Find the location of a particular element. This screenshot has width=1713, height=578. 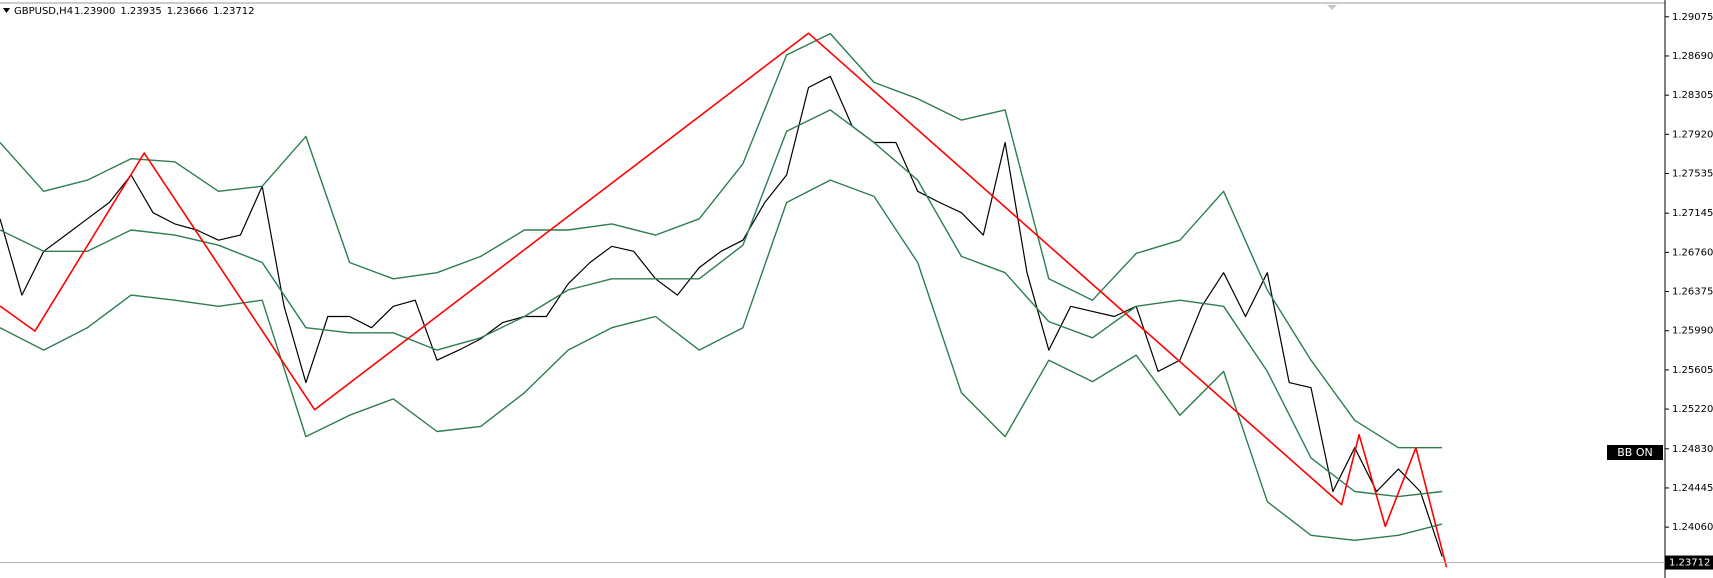

y-tick-label: 1.26375 is located at coordinates (1692, 292).